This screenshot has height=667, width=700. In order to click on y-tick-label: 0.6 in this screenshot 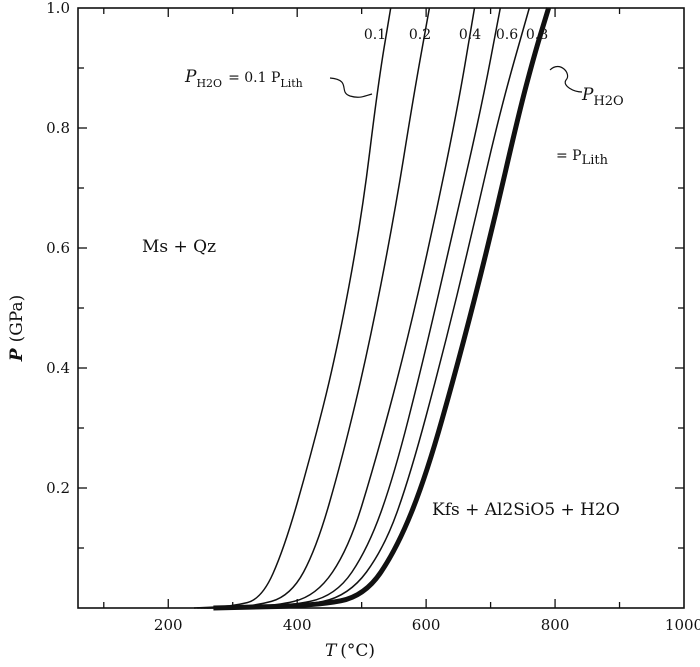, I will do `click(58, 248)`.